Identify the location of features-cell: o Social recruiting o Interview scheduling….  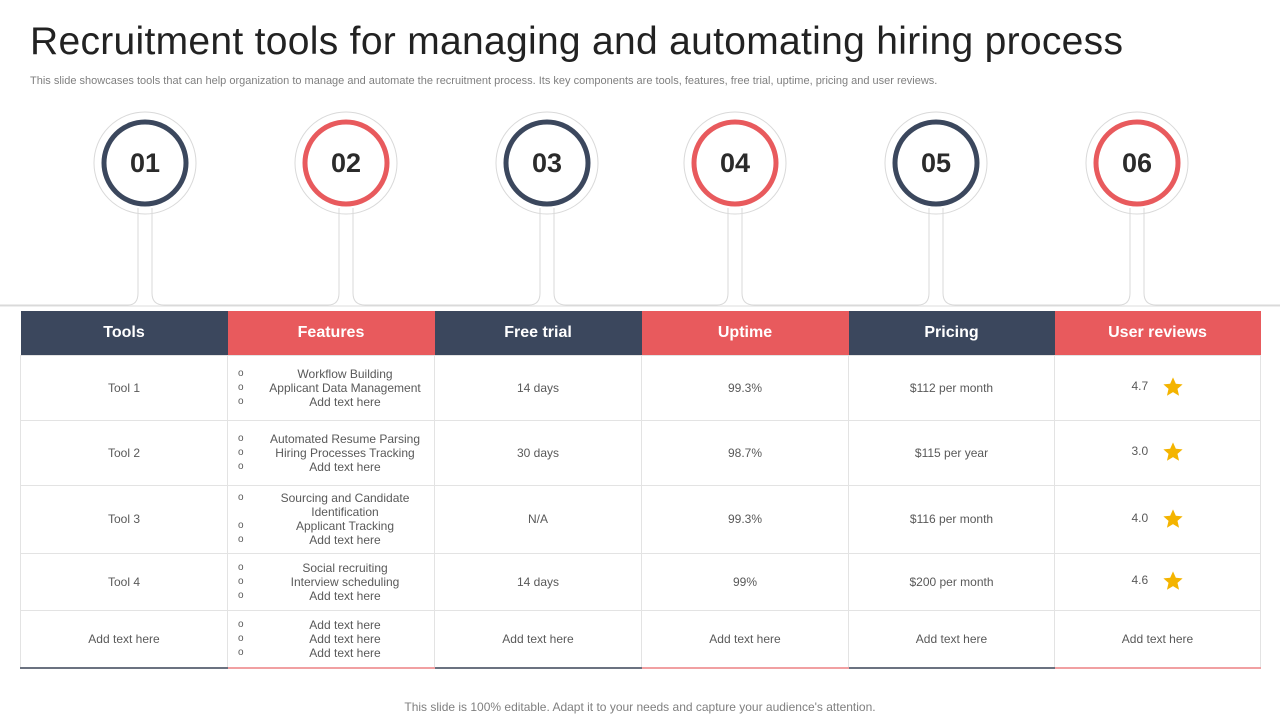
(331, 581).